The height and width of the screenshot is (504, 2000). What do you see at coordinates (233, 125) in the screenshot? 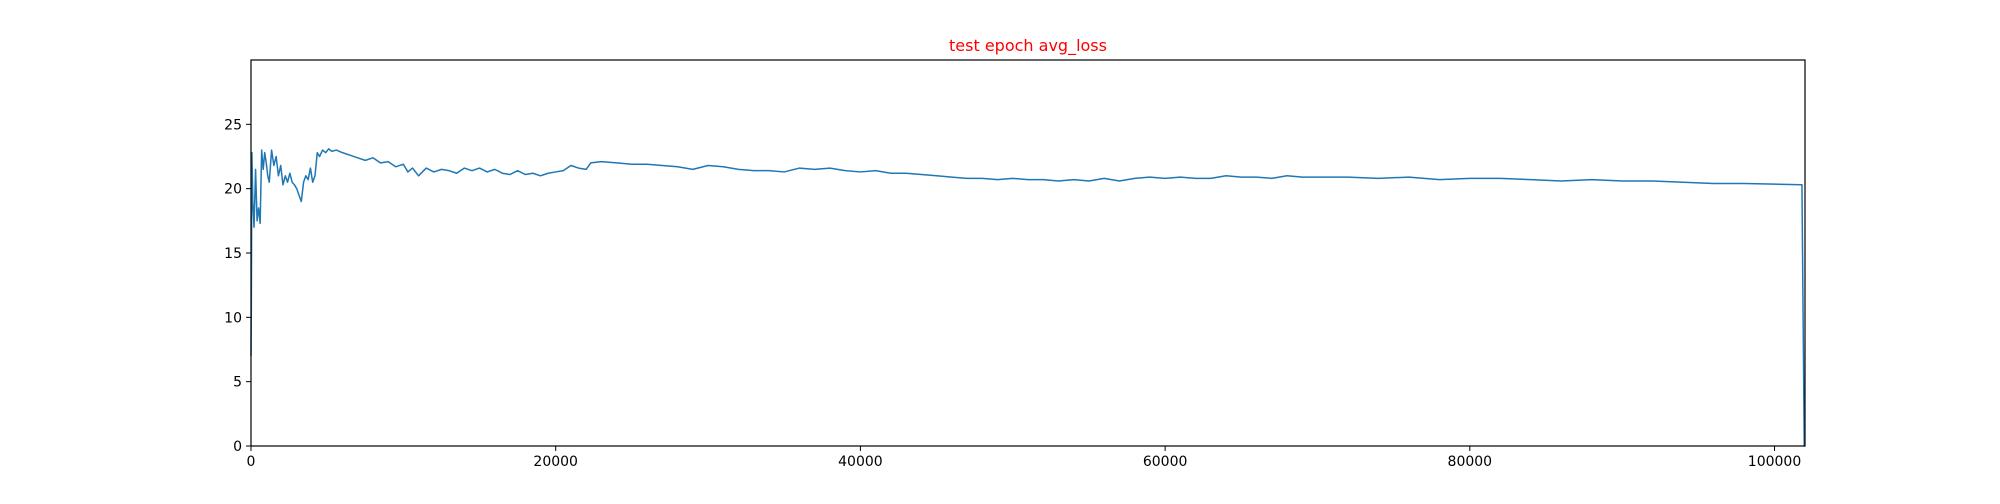
I see `y-tick-label: 25` at bounding box center [233, 125].